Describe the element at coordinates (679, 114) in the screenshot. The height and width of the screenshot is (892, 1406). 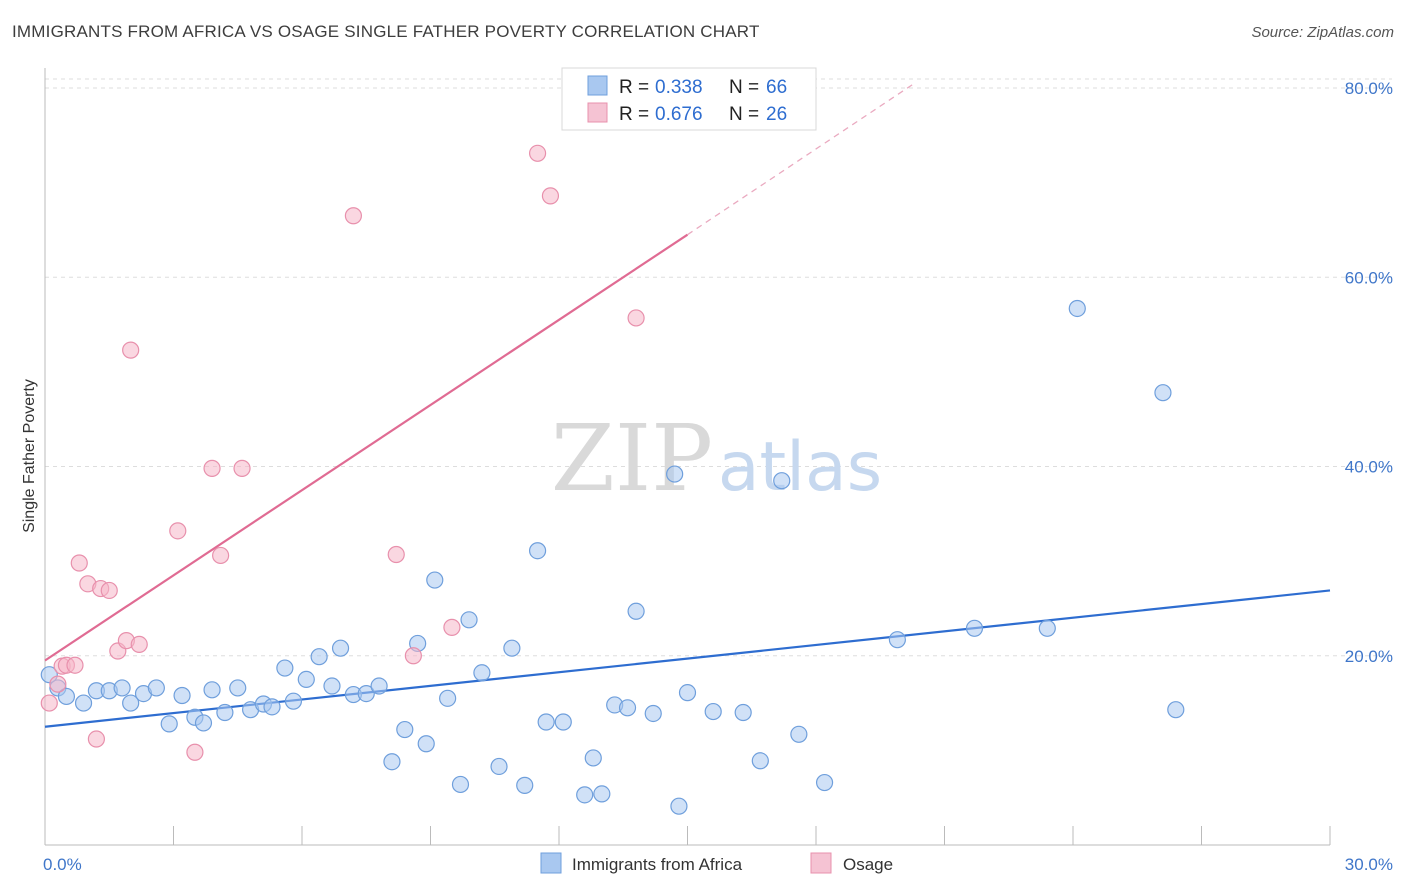
I see `legend-r-value: 0.676` at that location.